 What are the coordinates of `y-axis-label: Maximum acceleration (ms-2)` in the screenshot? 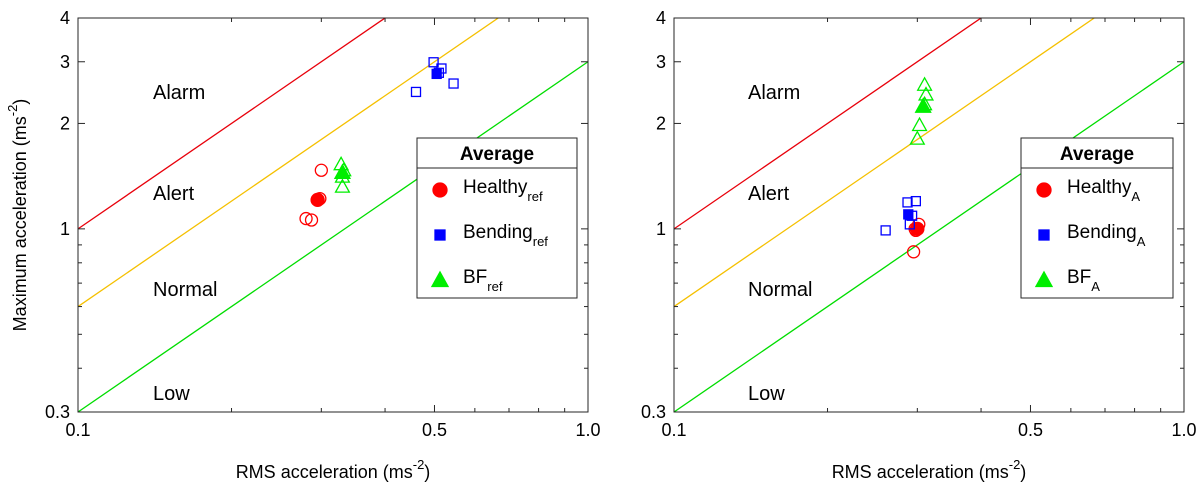 It's located at (17, 215).